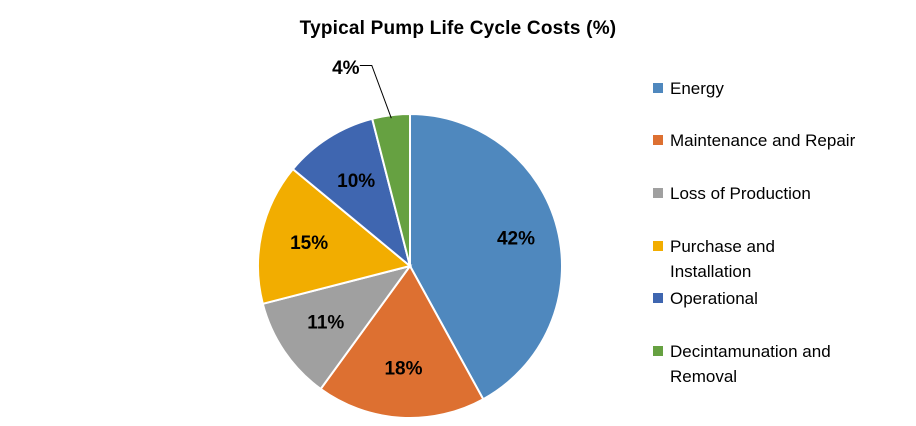 The width and height of the screenshot is (916, 426). What do you see at coordinates (763, 140) in the screenshot?
I see `legend-label: Maintenance and Repair` at bounding box center [763, 140].